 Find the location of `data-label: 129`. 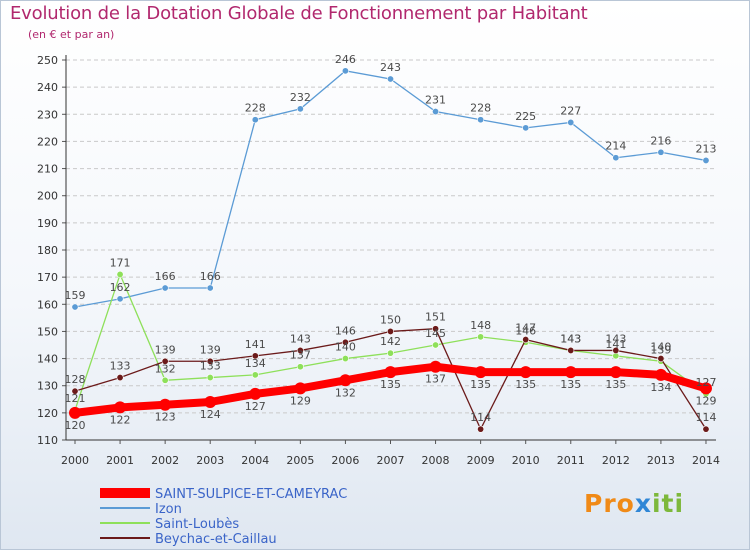

data-label: 129 is located at coordinates (705, 400).